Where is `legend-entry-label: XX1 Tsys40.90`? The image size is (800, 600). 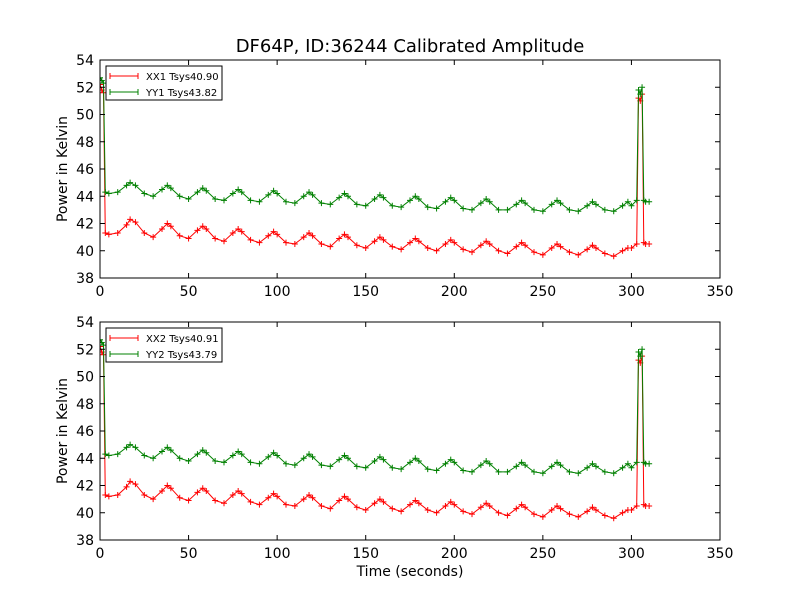 legend-entry-label: XX1 Tsys40.90 is located at coordinates (182, 77).